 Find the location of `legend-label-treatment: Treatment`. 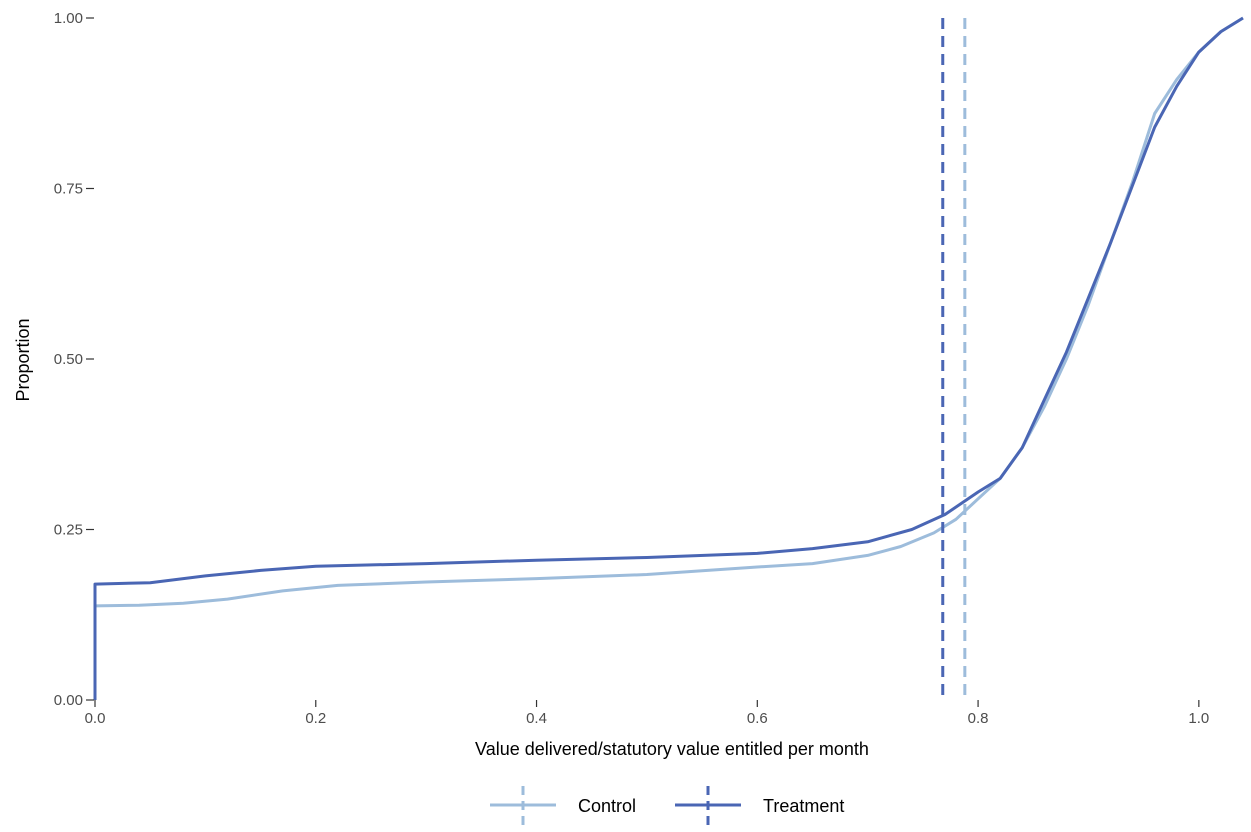

legend-label-treatment: Treatment is located at coordinates (803, 806).